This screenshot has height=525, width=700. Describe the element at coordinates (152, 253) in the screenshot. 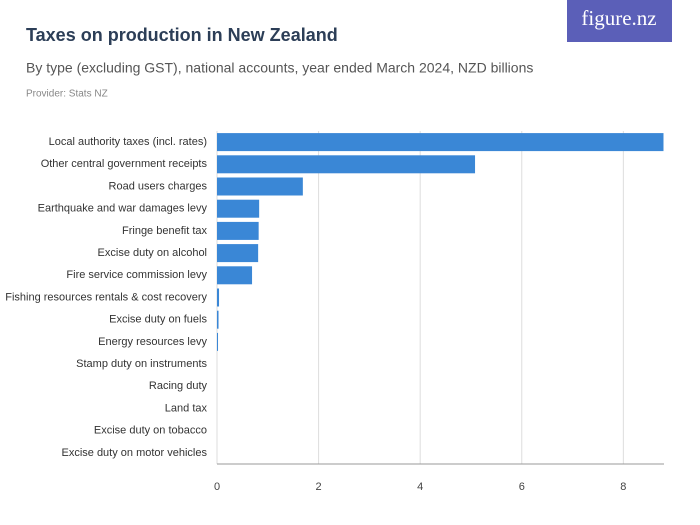

I see `y-tick-label: Excise duty on alcohol` at that location.